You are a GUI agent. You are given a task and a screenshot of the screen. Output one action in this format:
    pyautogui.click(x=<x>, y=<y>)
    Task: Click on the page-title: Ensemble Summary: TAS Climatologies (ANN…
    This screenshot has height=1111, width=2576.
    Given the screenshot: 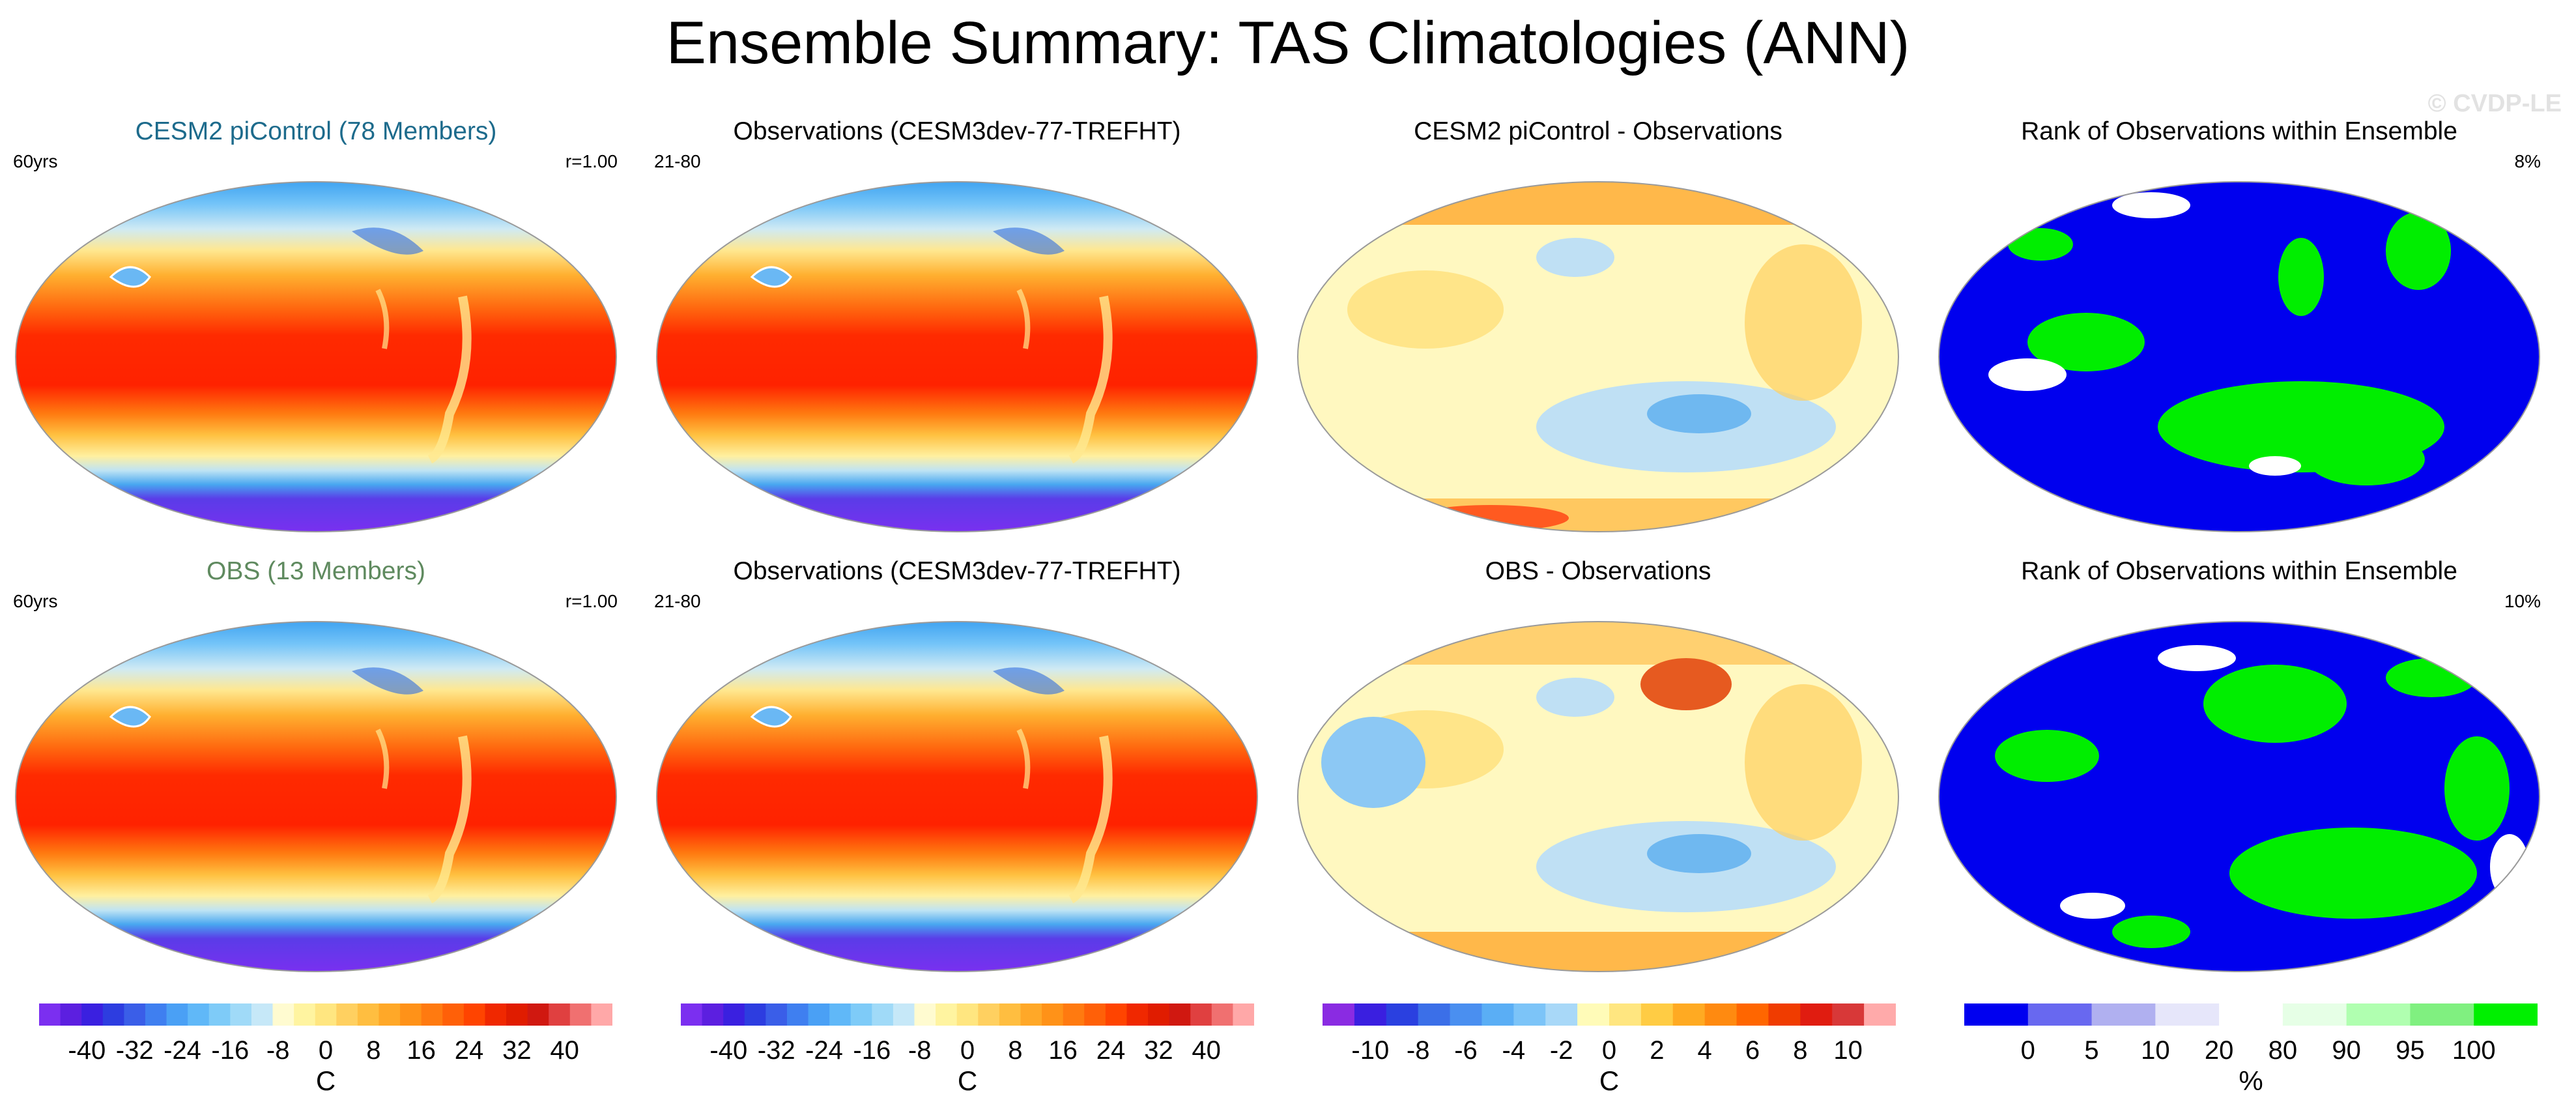 What is the action you would take?
    pyautogui.click(x=1288, y=43)
    